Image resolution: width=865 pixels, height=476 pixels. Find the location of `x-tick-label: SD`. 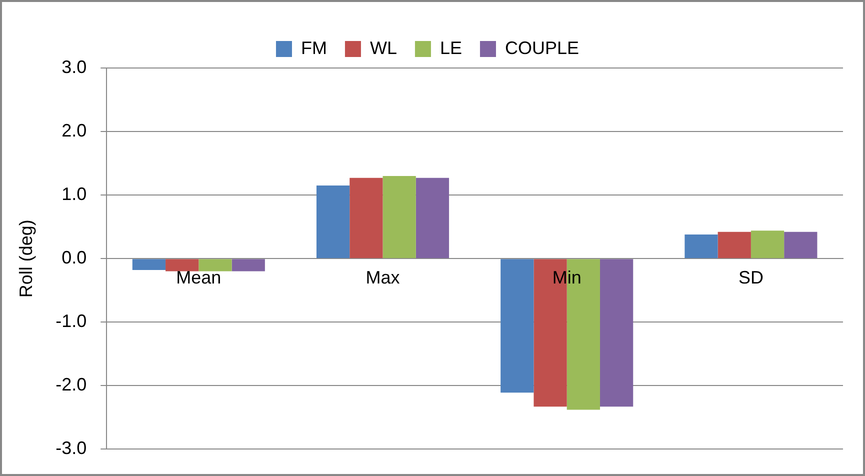

x-tick-label: SD is located at coordinates (751, 277).